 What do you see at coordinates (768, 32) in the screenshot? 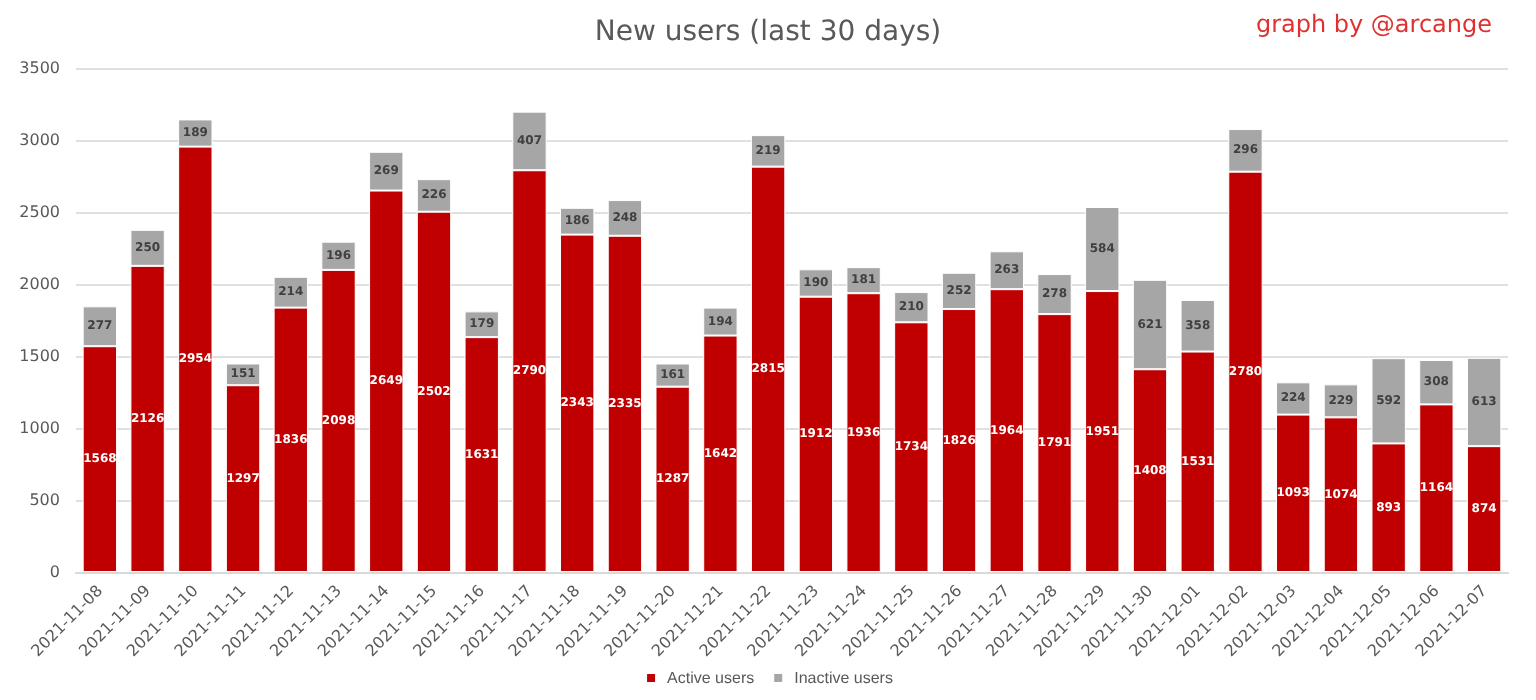
I see `chart-title: New users (last 30 days)` at bounding box center [768, 32].